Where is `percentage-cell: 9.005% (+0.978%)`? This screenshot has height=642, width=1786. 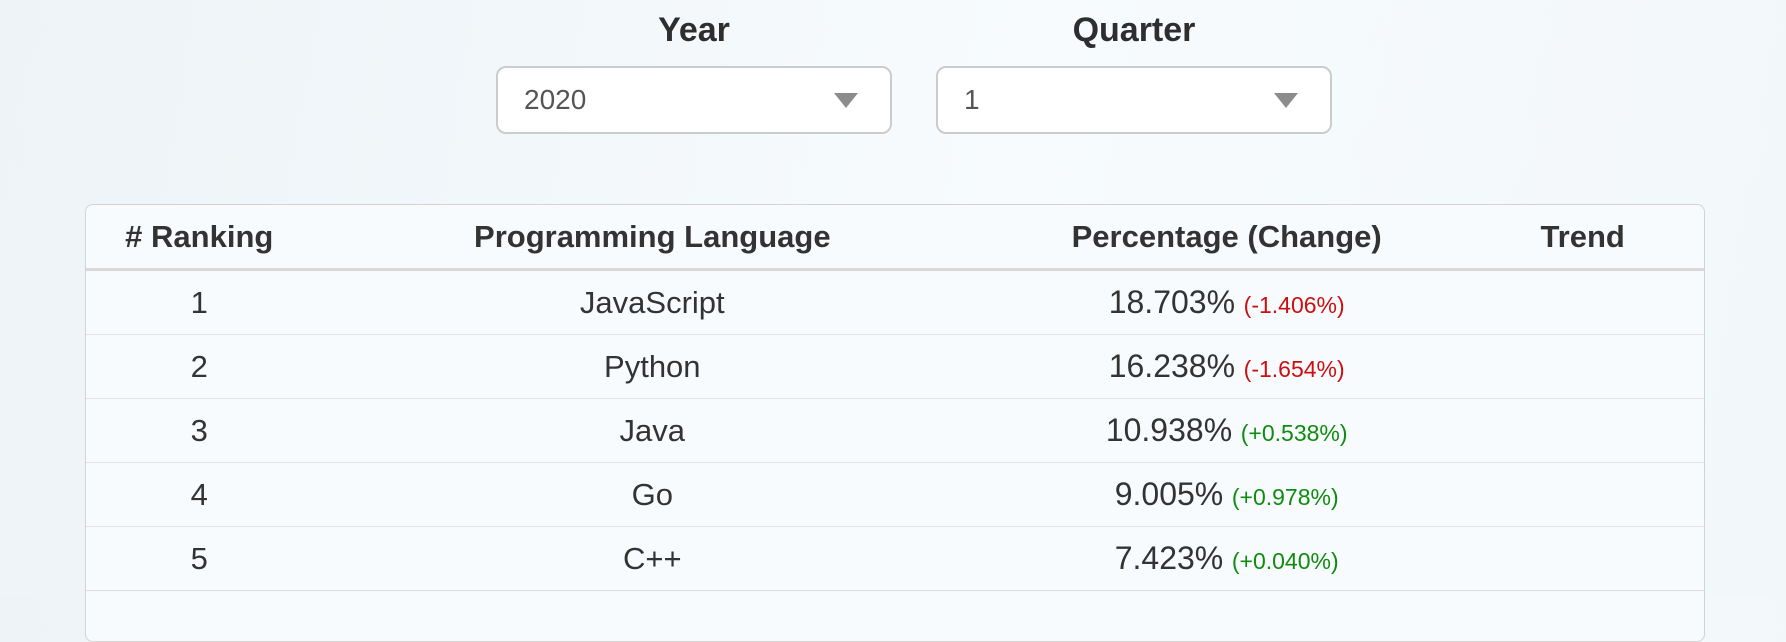 percentage-cell: 9.005% (+0.978%) is located at coordinates (1227, 494).